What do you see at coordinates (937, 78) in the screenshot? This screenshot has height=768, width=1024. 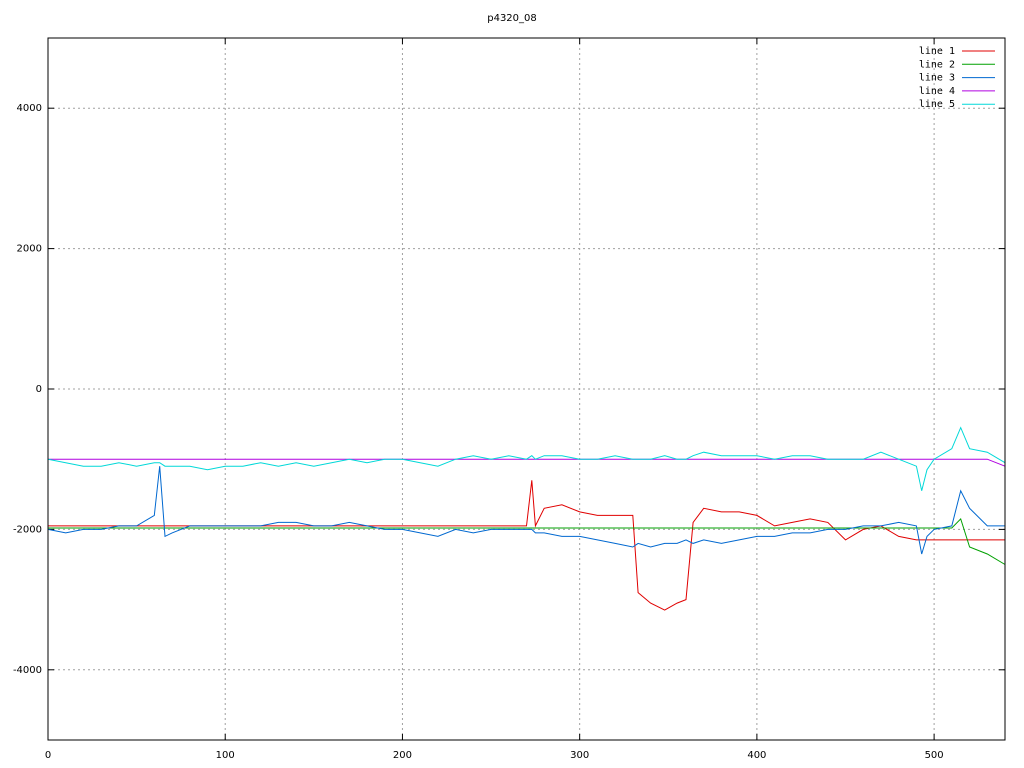 I see `legend-label: line 3` at bounding box center [937, 78].